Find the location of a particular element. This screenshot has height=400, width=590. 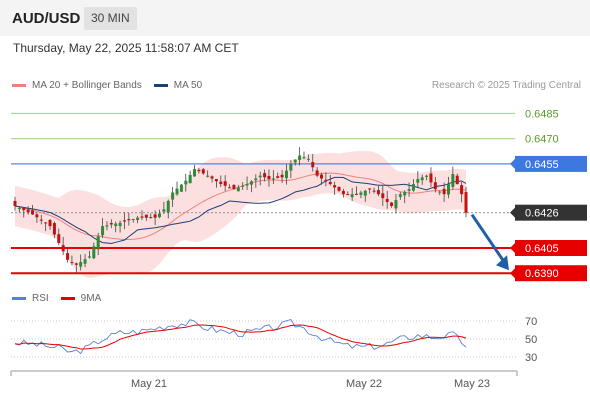

forecast-arrow-head is located at coordinates (502, 263).